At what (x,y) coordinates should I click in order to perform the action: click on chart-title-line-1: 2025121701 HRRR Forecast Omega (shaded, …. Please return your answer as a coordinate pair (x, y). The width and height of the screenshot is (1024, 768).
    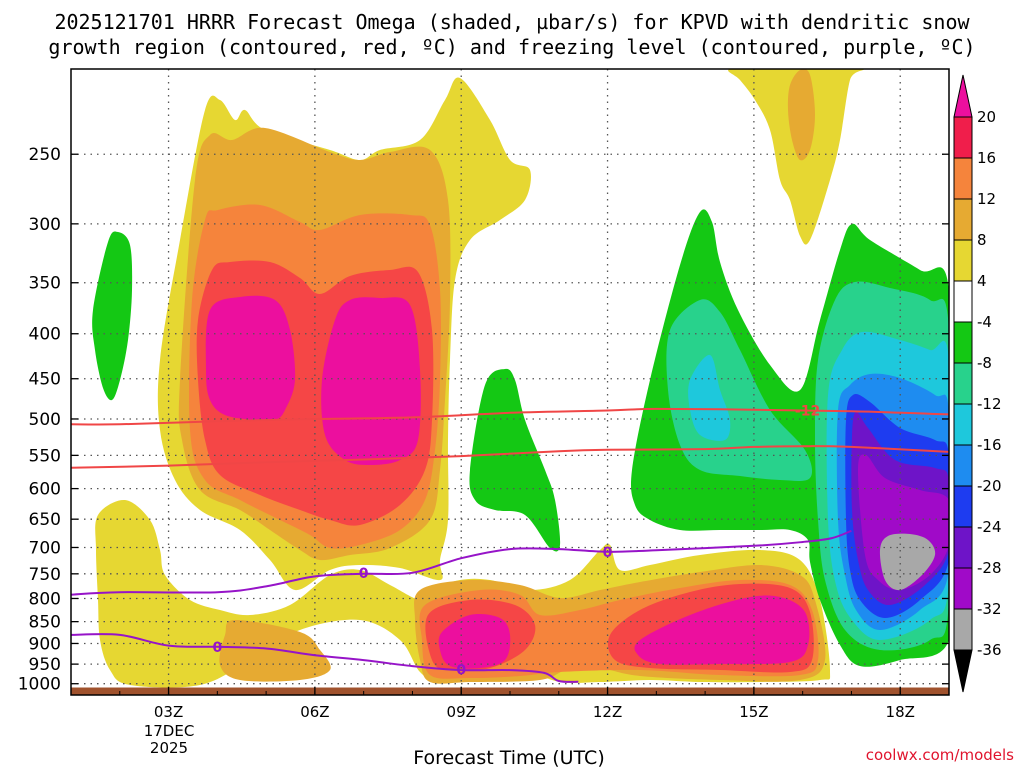
    Looking at the image, I should click on (512, 22).